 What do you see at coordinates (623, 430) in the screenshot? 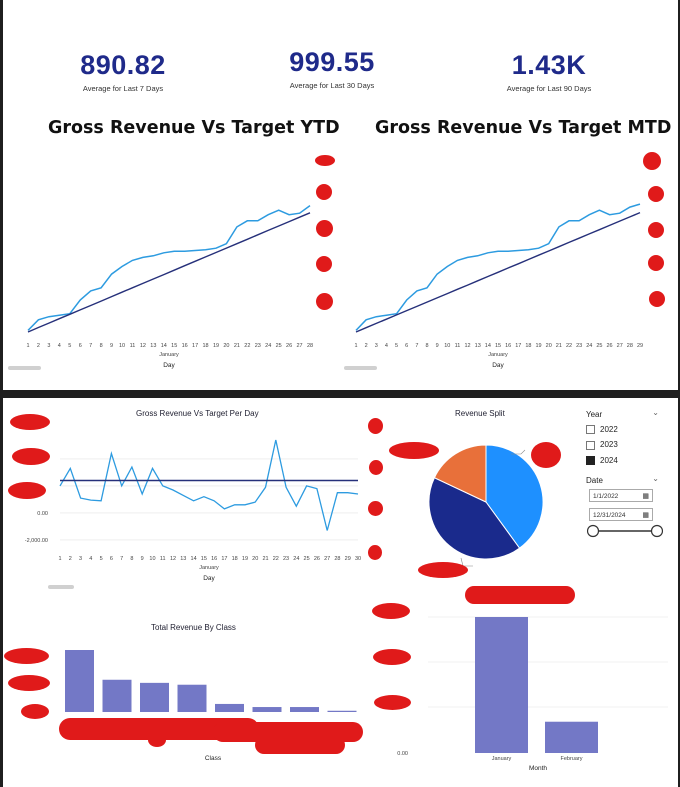
I see `year-option-2022: 2022` at bounding box center [623, 430].